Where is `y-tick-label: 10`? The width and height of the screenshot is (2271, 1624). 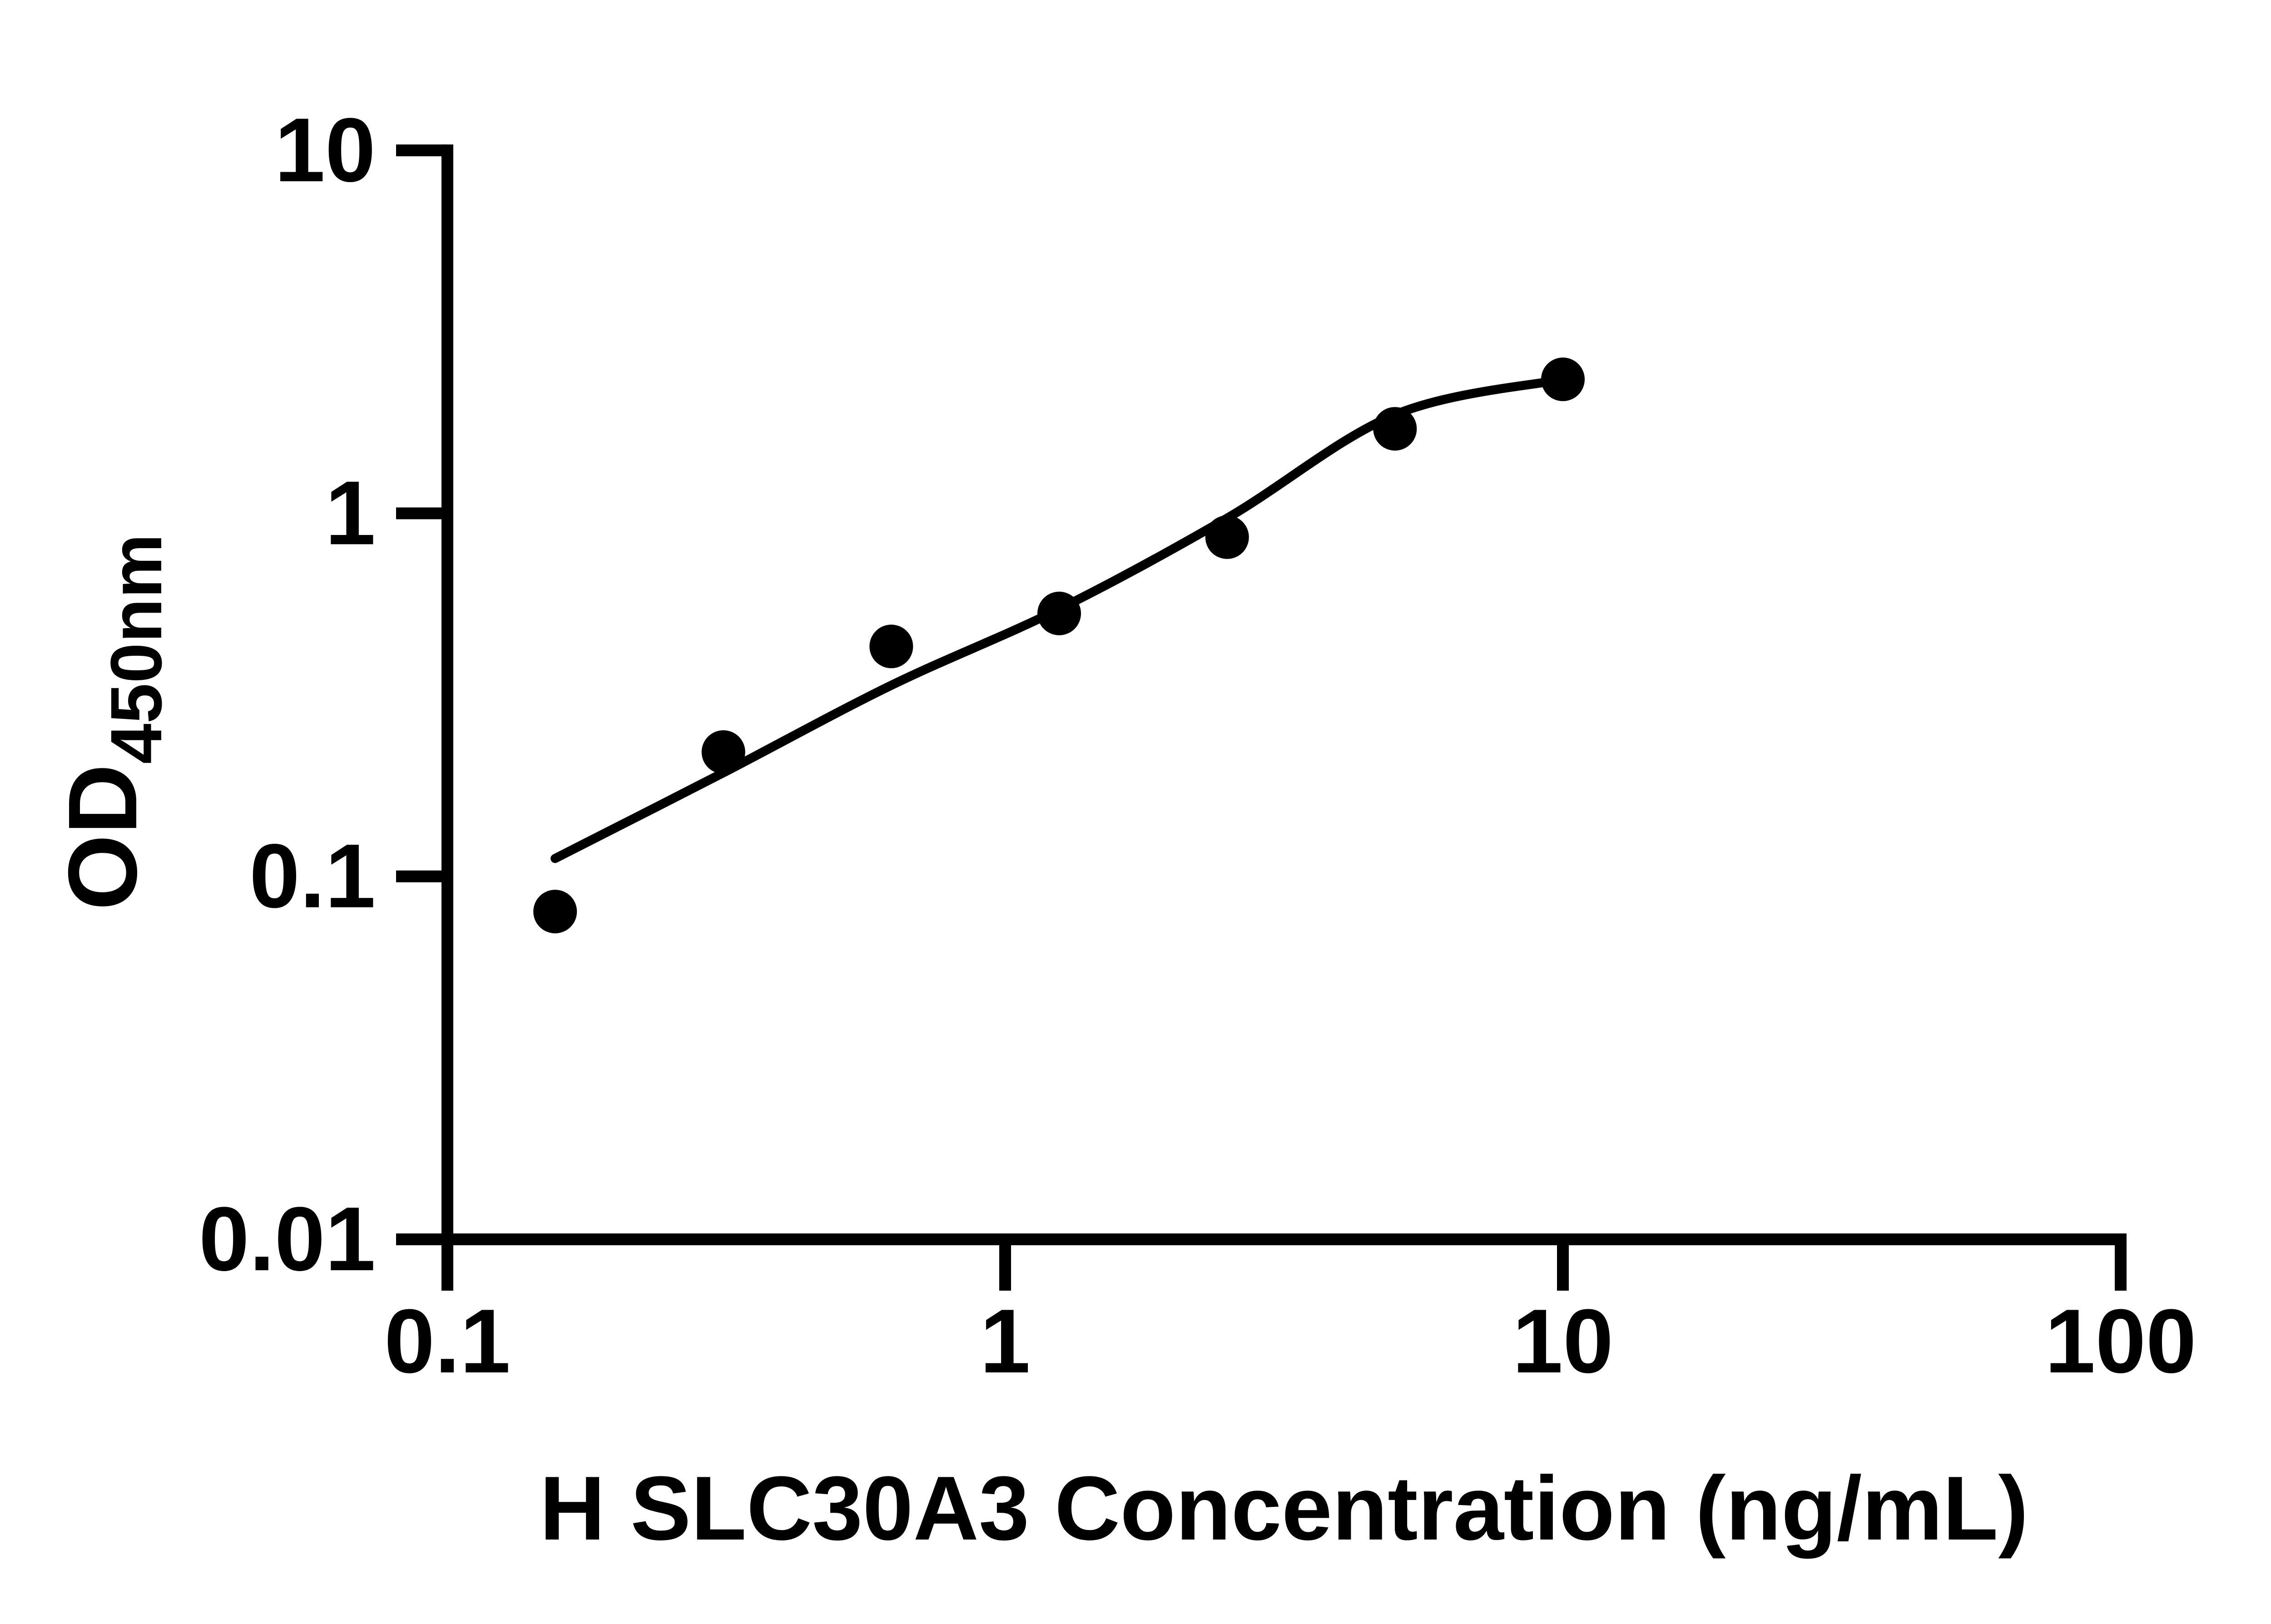 y-tick-label: 10 is located at coordinates (325, 150).